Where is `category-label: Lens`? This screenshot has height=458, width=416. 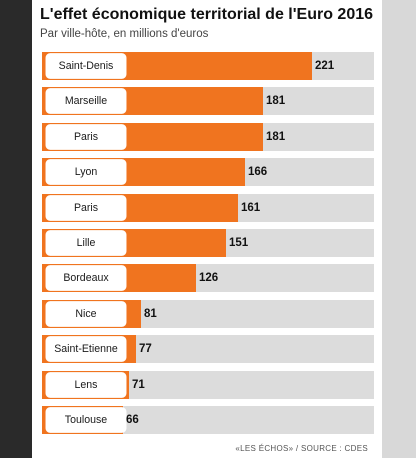 category-label: Lens is located at coordinates (86, 384).